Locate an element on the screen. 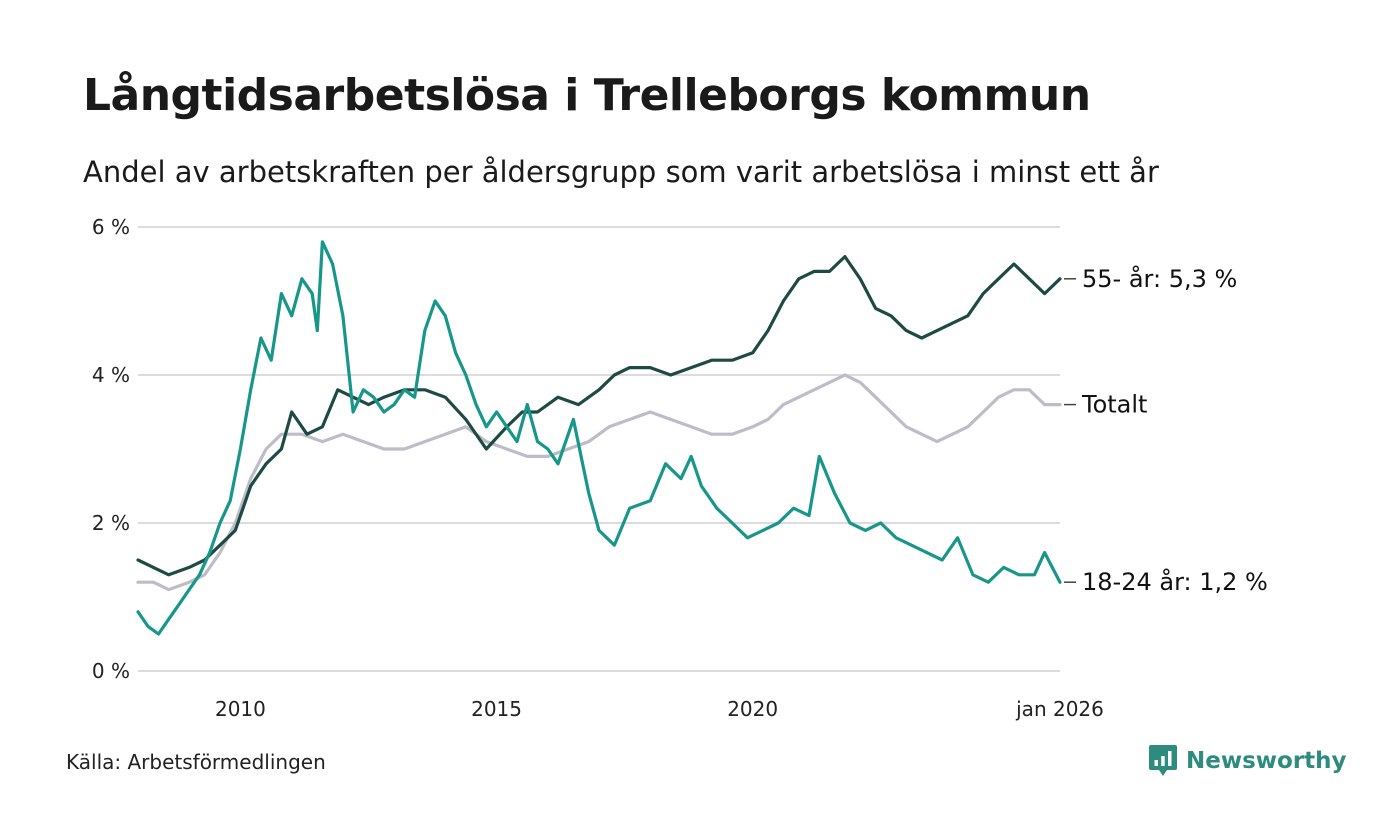  end-label-55-plus: 55- år: 5,3 % is located at coordinates (1159, 278).